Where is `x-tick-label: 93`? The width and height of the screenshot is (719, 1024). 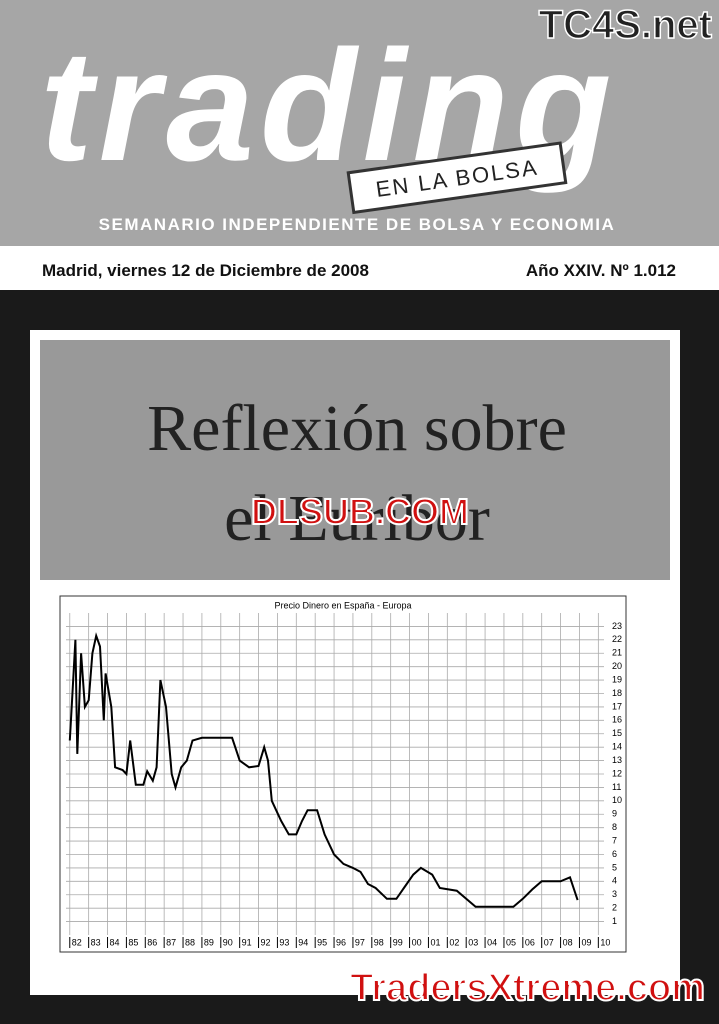 x-tick-label: 93 is located at coordinates (284, 942).